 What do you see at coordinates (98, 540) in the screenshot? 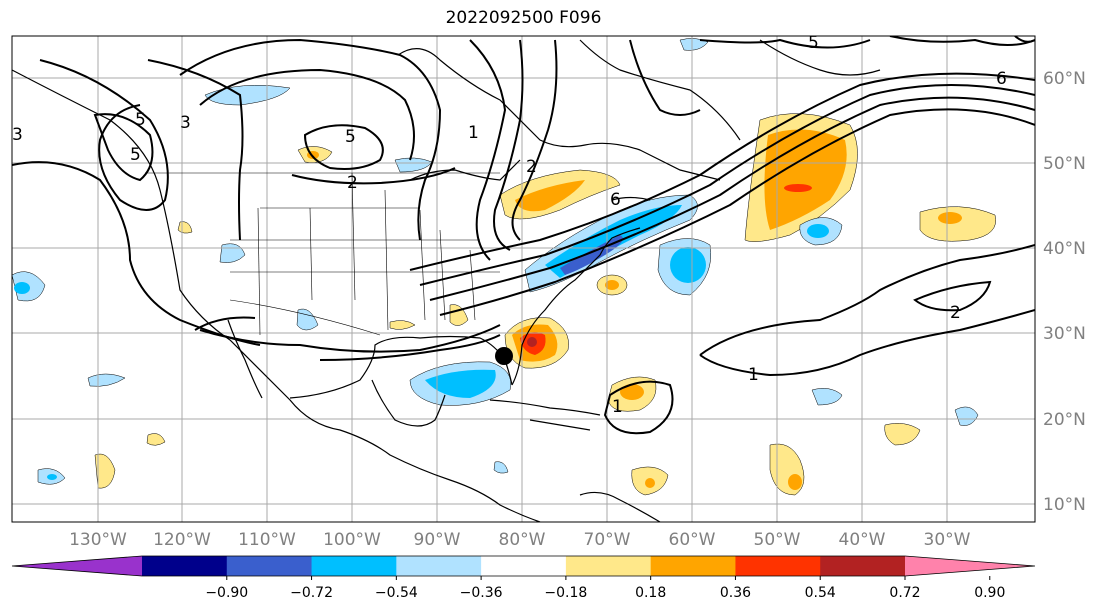
I see `lon-label: 130°W` at bounding box center [98, 540].